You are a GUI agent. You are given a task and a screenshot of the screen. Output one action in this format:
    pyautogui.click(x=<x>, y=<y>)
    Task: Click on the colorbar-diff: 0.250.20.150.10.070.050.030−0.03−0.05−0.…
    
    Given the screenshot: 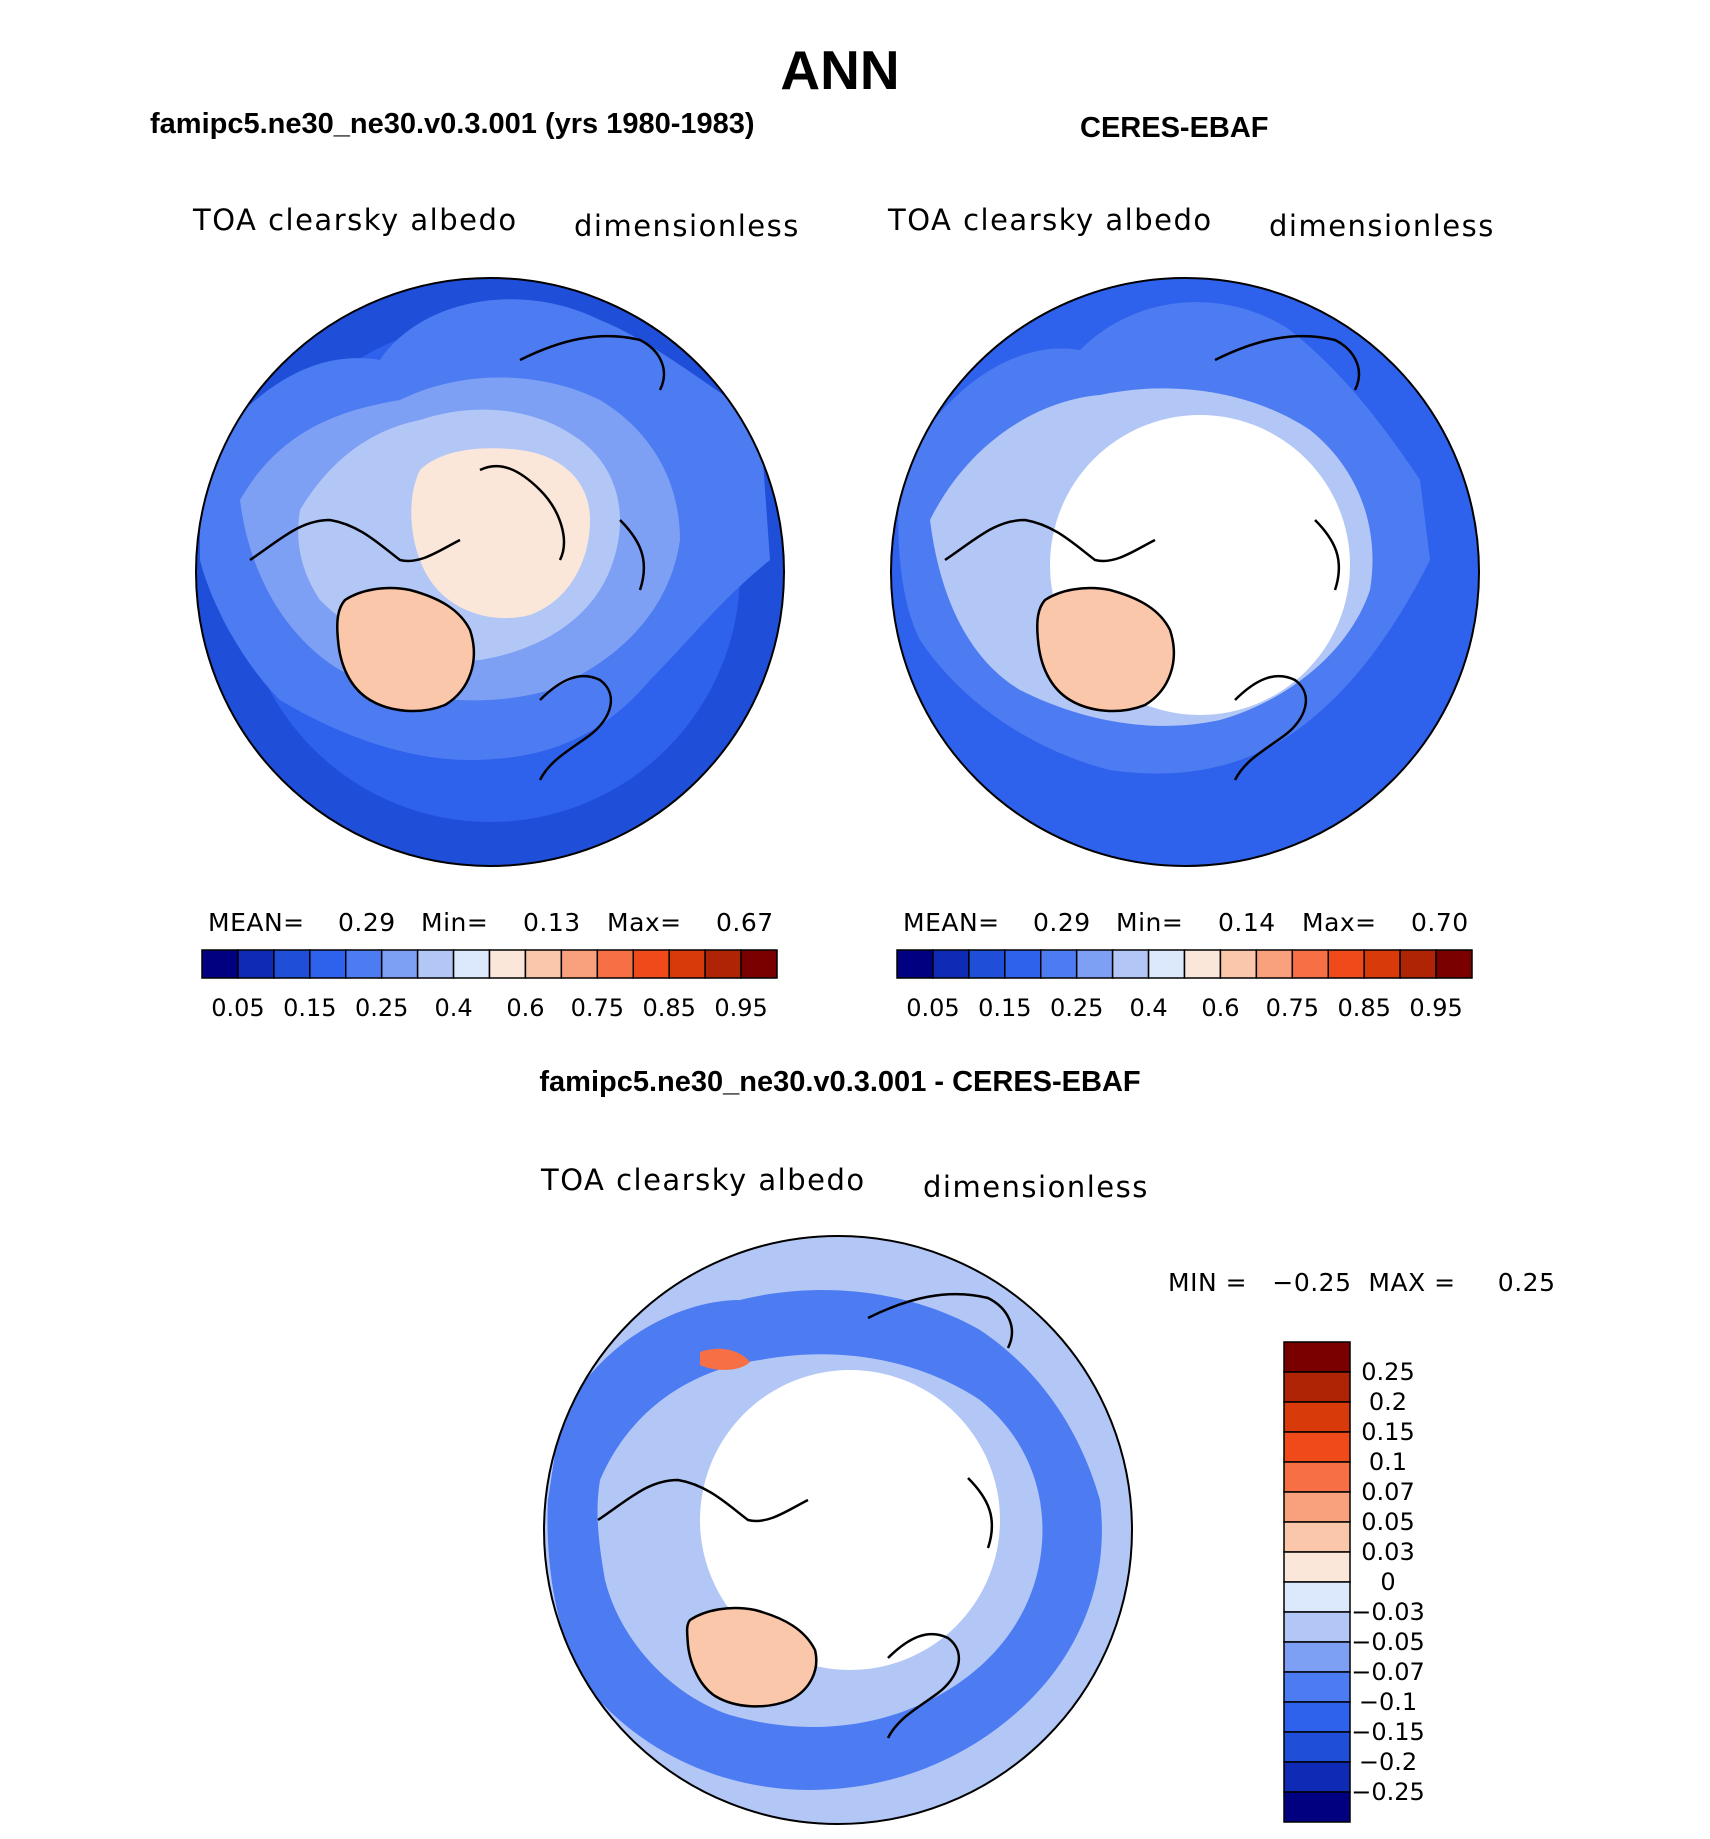 What is the action you would take?
    pyautogui.click(x=1354, y=1582)
    